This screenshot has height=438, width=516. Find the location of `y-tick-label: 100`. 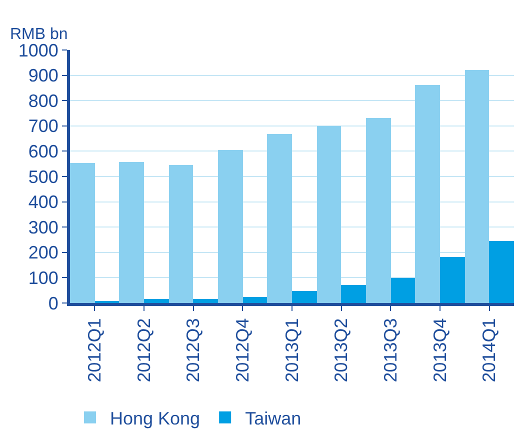

y-tick-label: 100 is located at coordinates (43, 278).